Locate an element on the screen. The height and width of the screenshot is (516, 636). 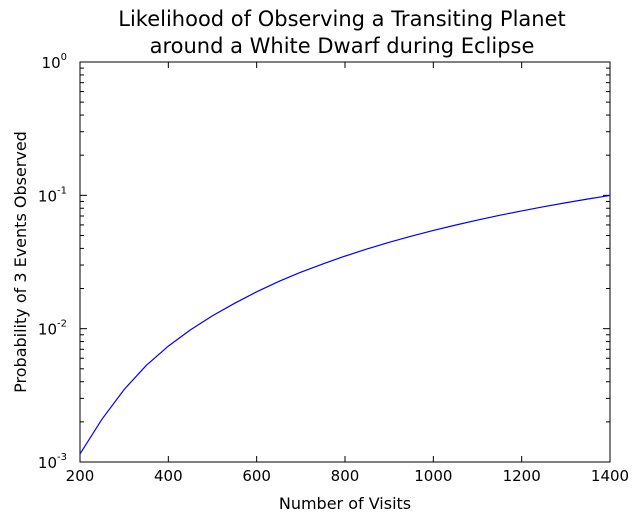
x-tick-label: 1000 is located at coordinates (433, 476).